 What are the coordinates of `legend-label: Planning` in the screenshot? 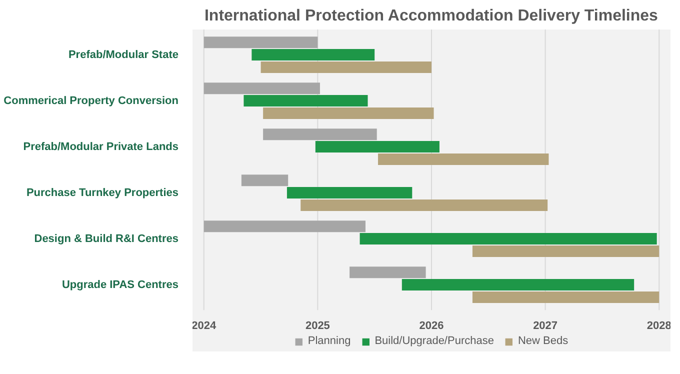 It's located at (329, 341).